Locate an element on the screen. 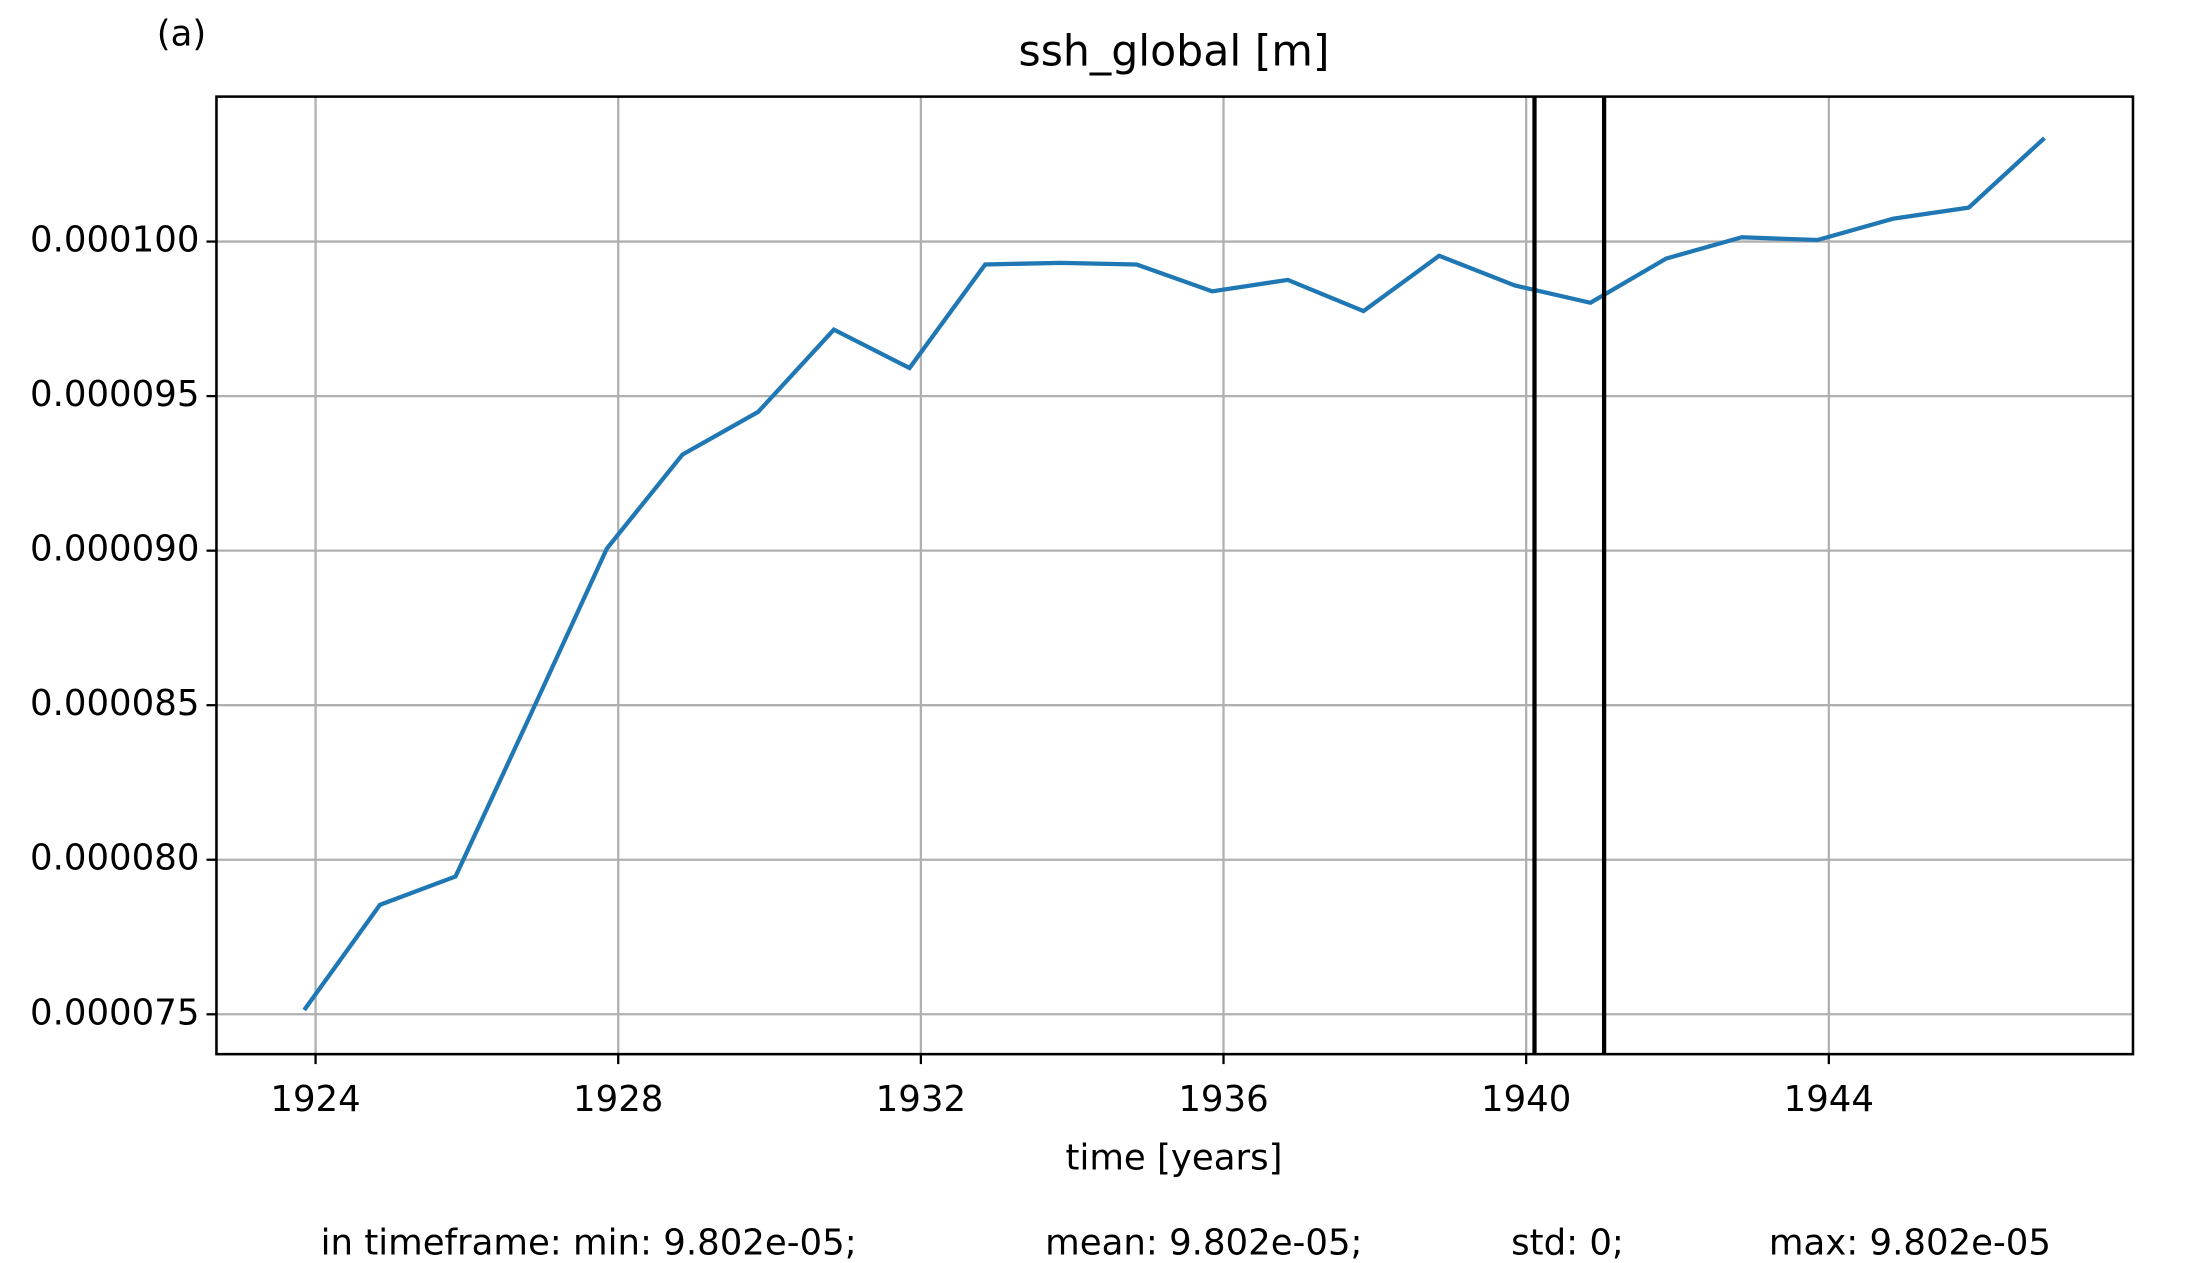 The image size is (2196, 1263). footer-stat: in timeframe: min: 9.802e-05; is located at coordinates (589, 1243).